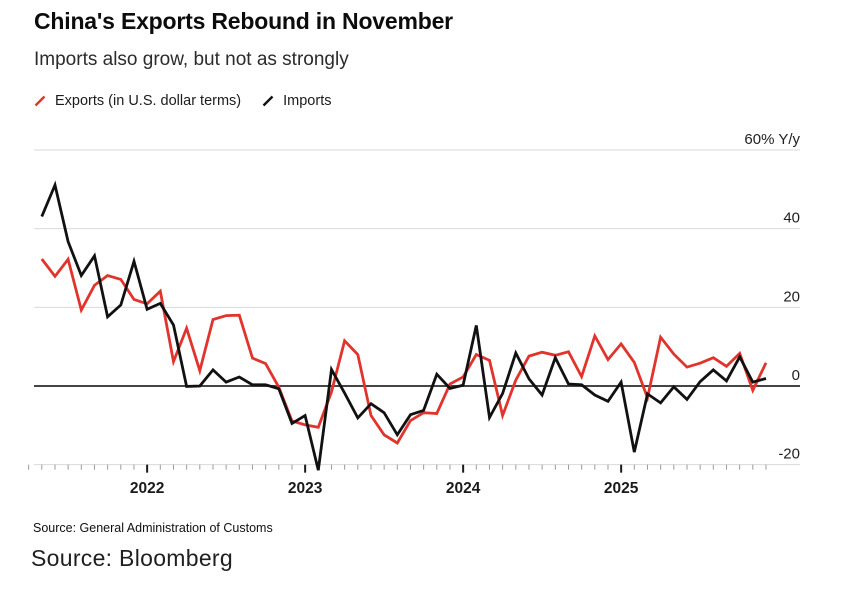  Describe the element at coordinates (268, 101) in the screenshot. I see `imports-line-icon` at that location.